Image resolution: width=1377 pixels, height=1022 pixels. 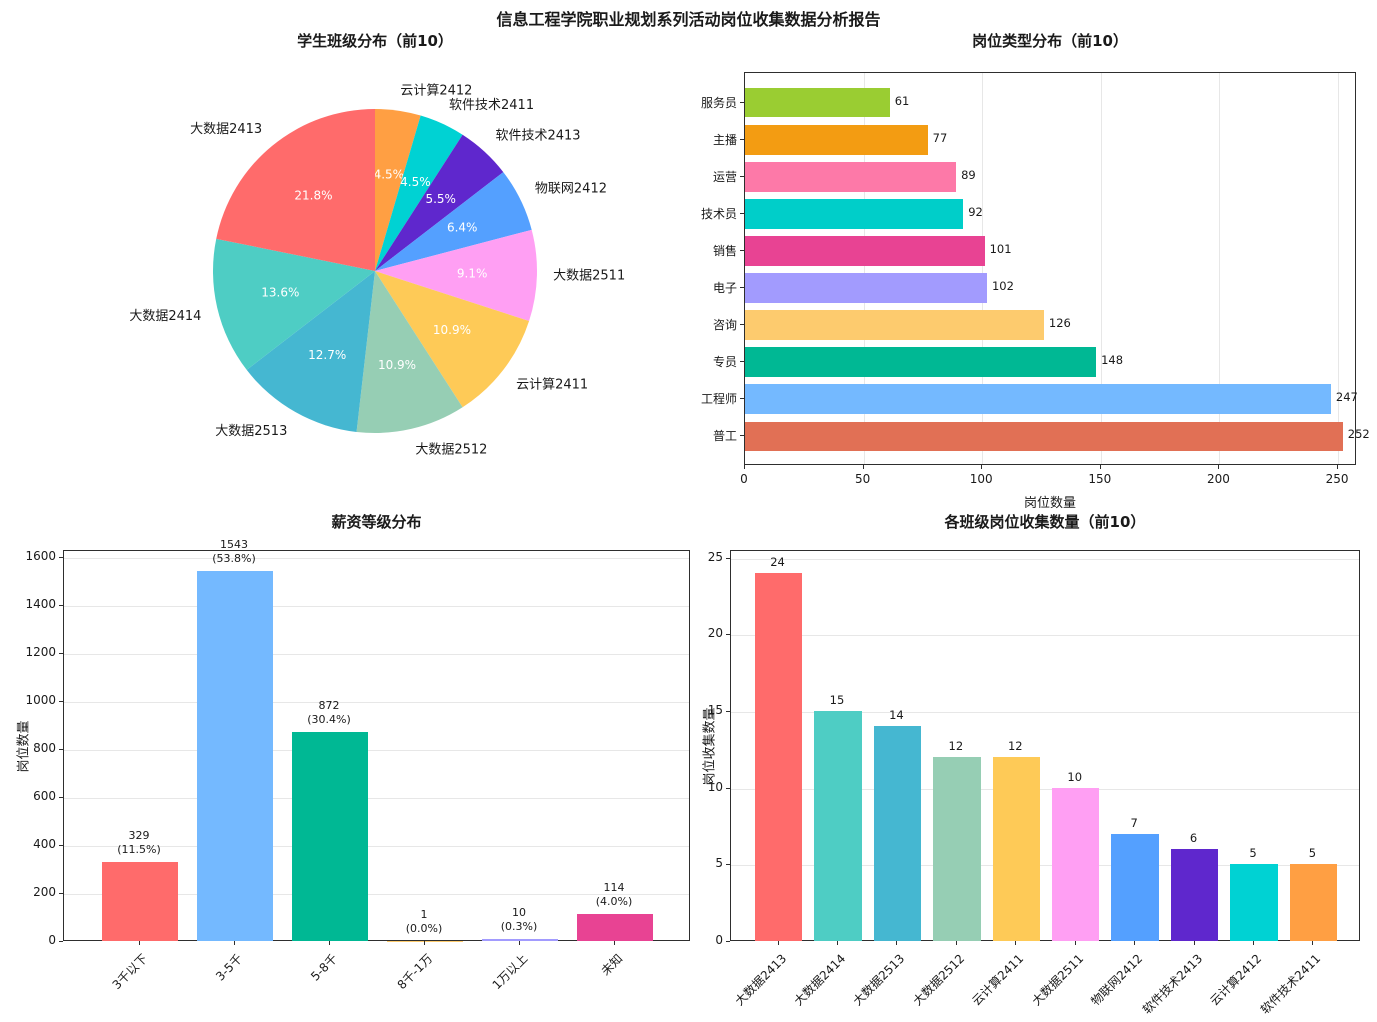 I want to click on x-tick-label: 150, so click(x=1100, y=479).